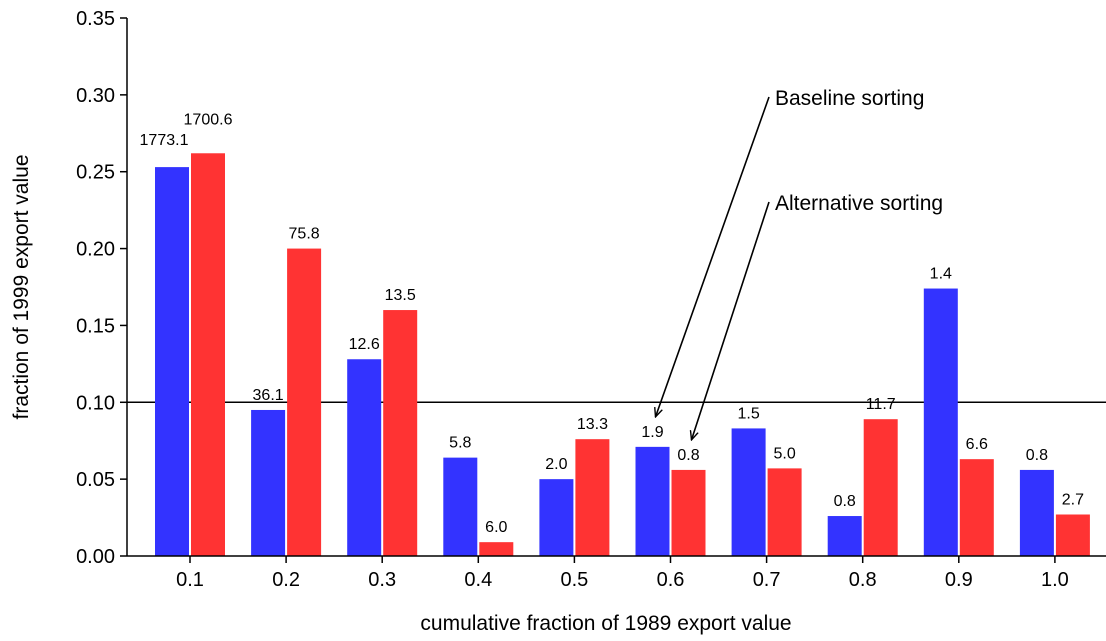 The height and width of the screenshot is (641, 1106). What do you see at coordinates (95, 326) in the screenshot?
I see `y-tick-label: 0.15` at bounding box center [95, 326].